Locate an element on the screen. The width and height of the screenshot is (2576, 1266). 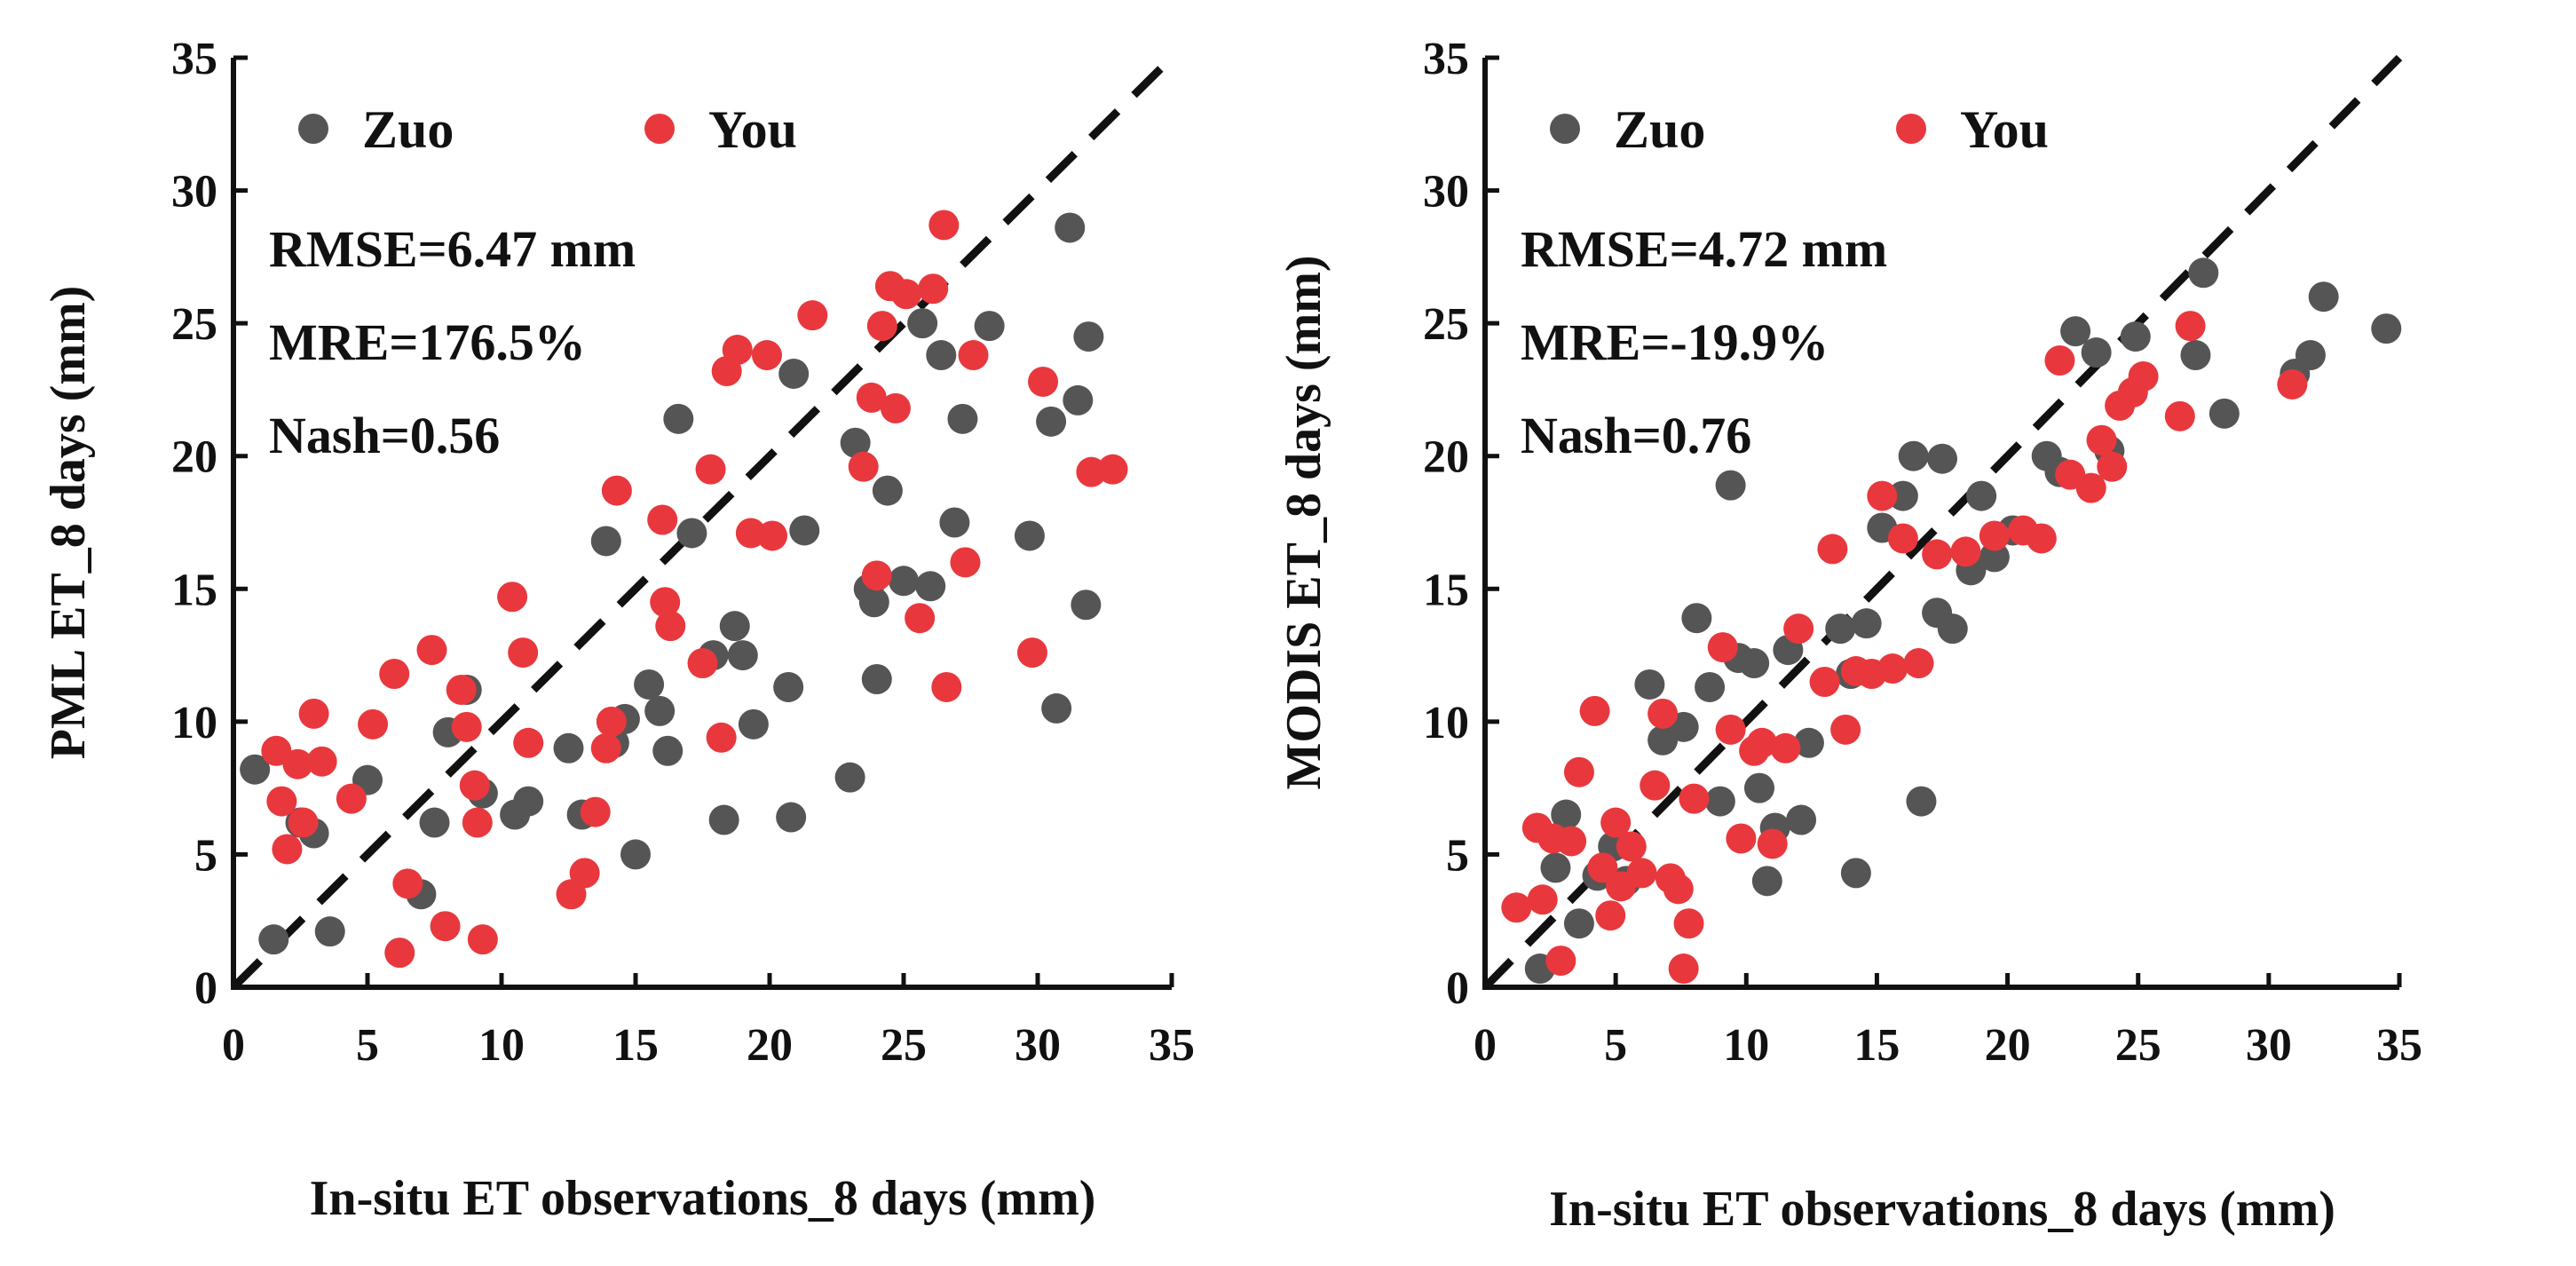
legend-marker-zuo is located at coordinates (1565, 129).